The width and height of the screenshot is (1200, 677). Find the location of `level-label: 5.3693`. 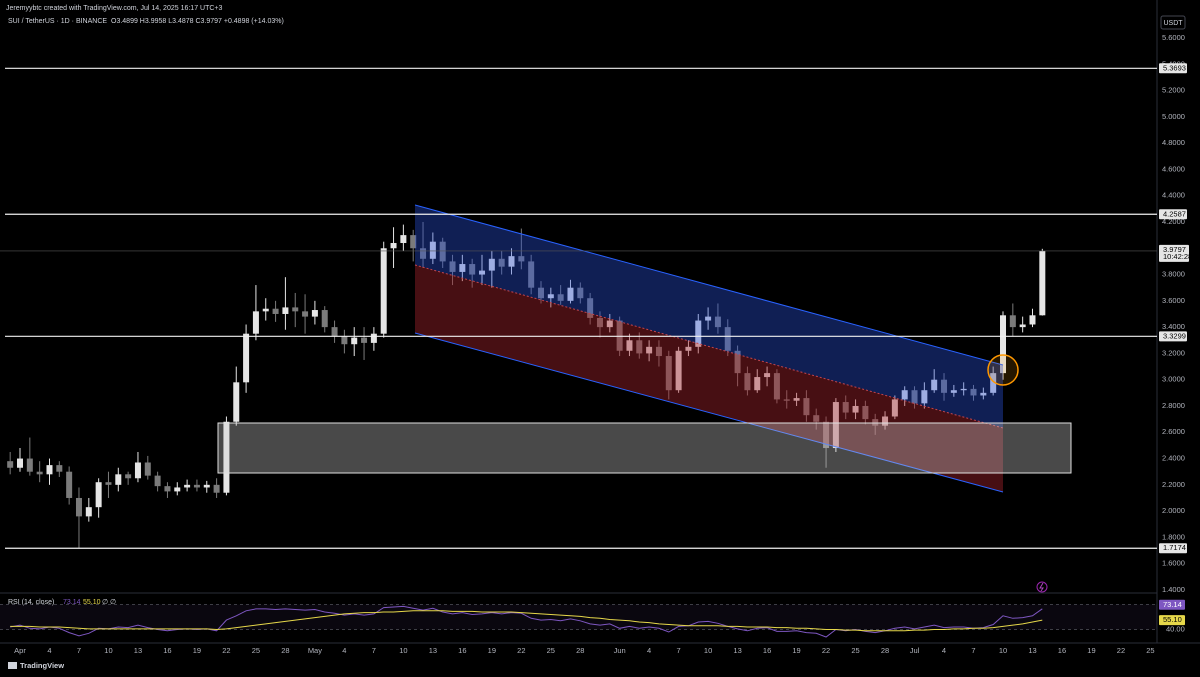

level-label: 5.3693 is located at coordinates (1174, 67).